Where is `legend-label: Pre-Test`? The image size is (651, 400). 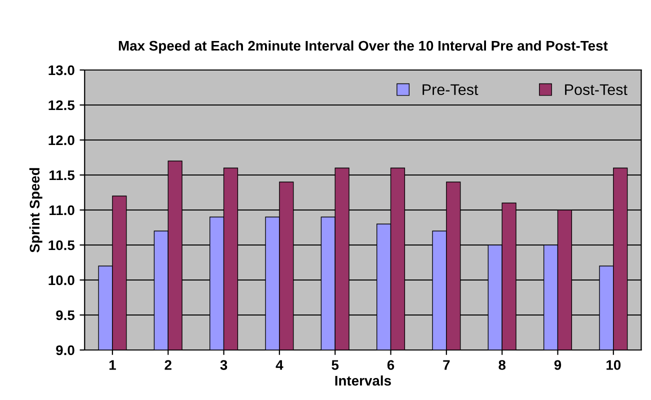 legend-label: Pre-Test is located at coordinates (450, 90).